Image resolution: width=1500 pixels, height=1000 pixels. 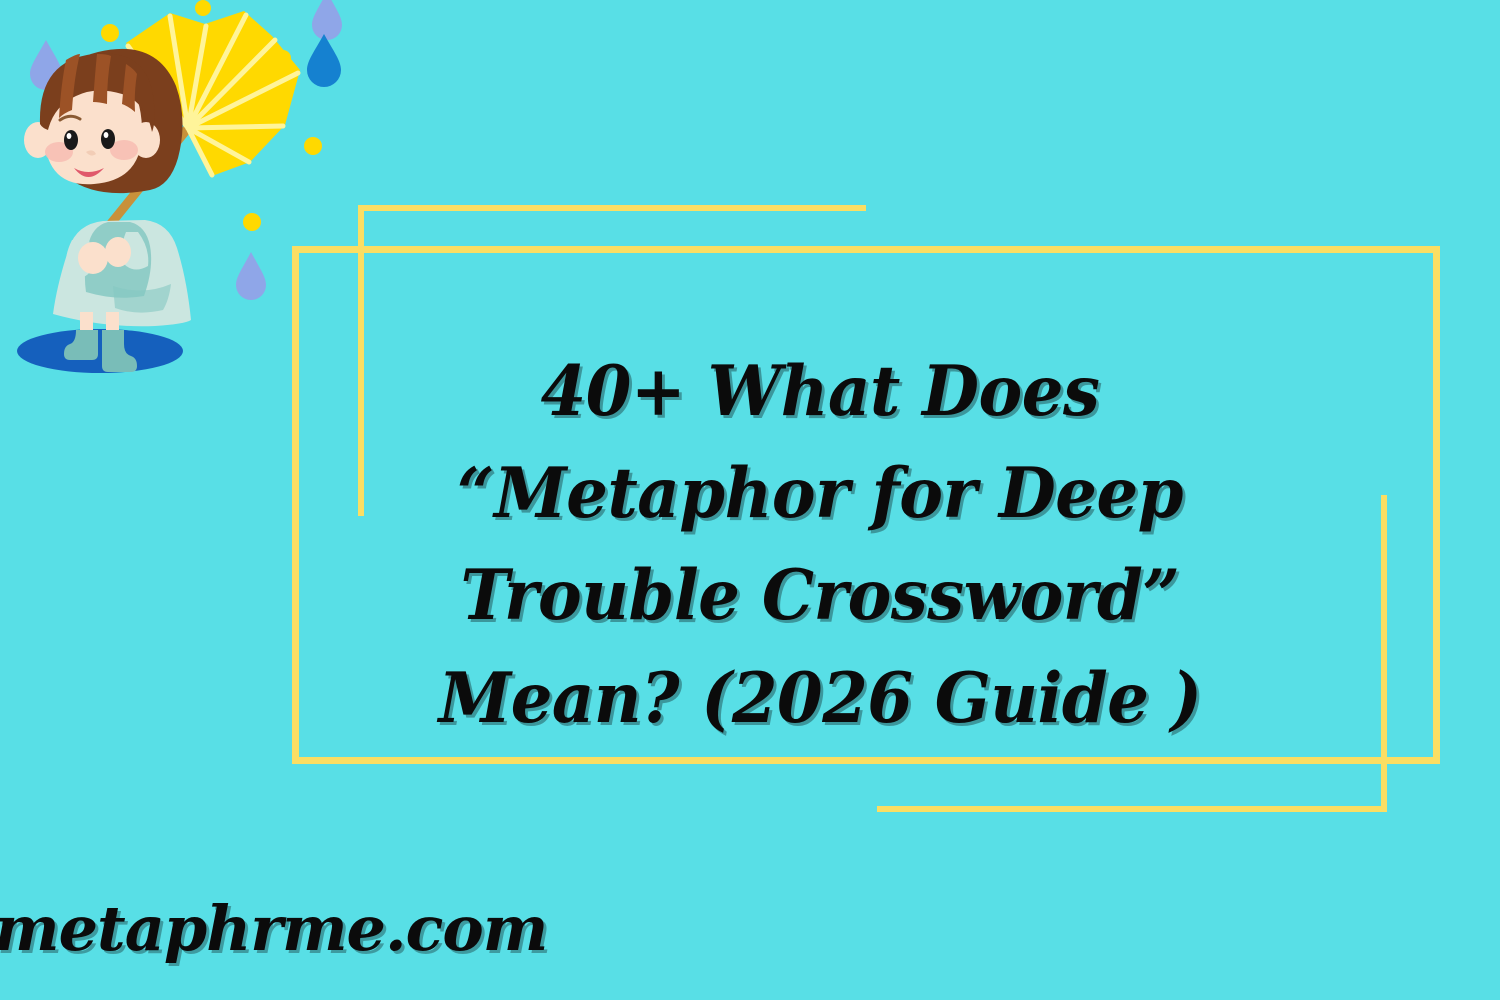 What do you see at coordinates (70, 118) in the screenshot?
I see `eyebrow-shape` at bounding box center [70, 118].